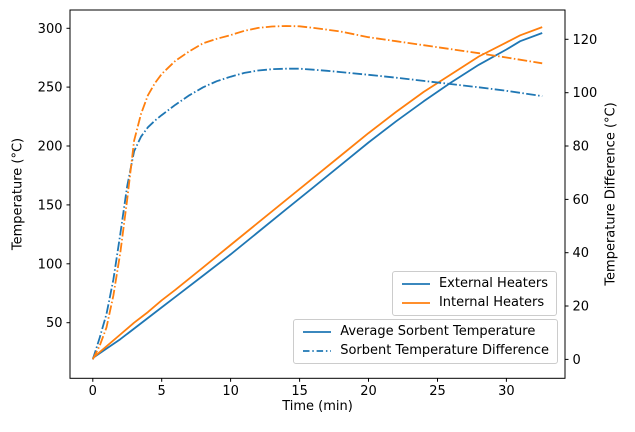 The width and height of the screenshot is (635, 432). I want to click on y-axis-label-left: Temperature (°C), so click(18, 194).